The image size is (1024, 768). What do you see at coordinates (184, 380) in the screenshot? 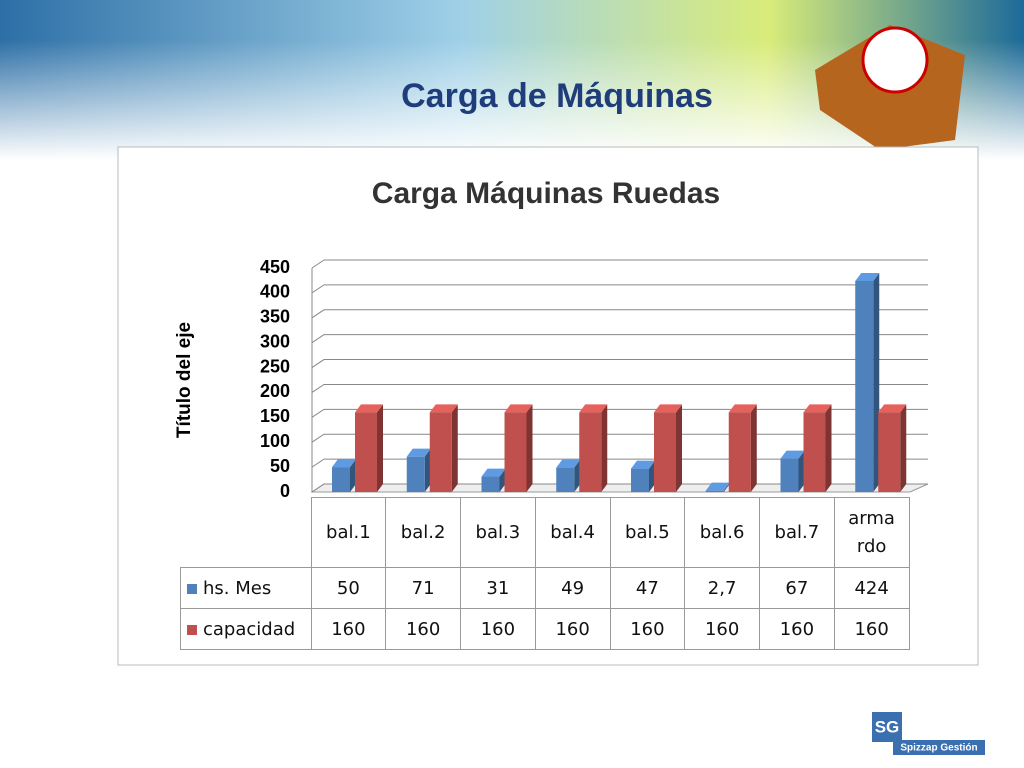
I see `y-axis-title: Título del eje` at bounding box center [184, 380].